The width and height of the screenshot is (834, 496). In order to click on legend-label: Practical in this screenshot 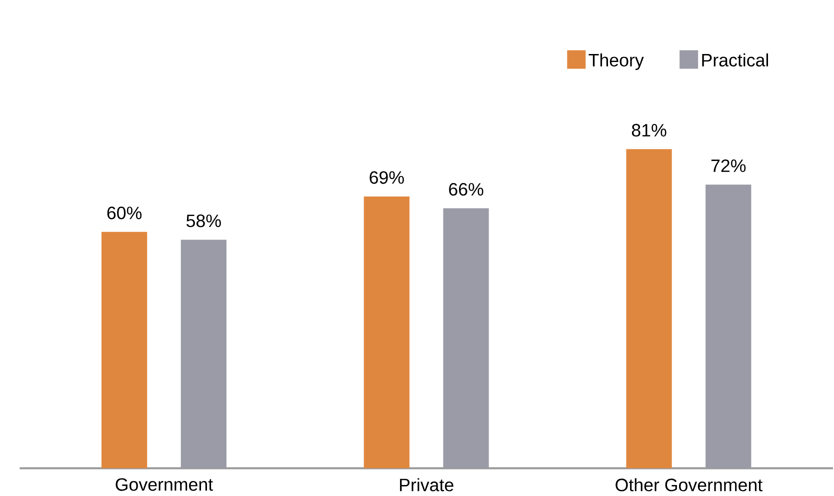, I will do `click(735, 60)`.